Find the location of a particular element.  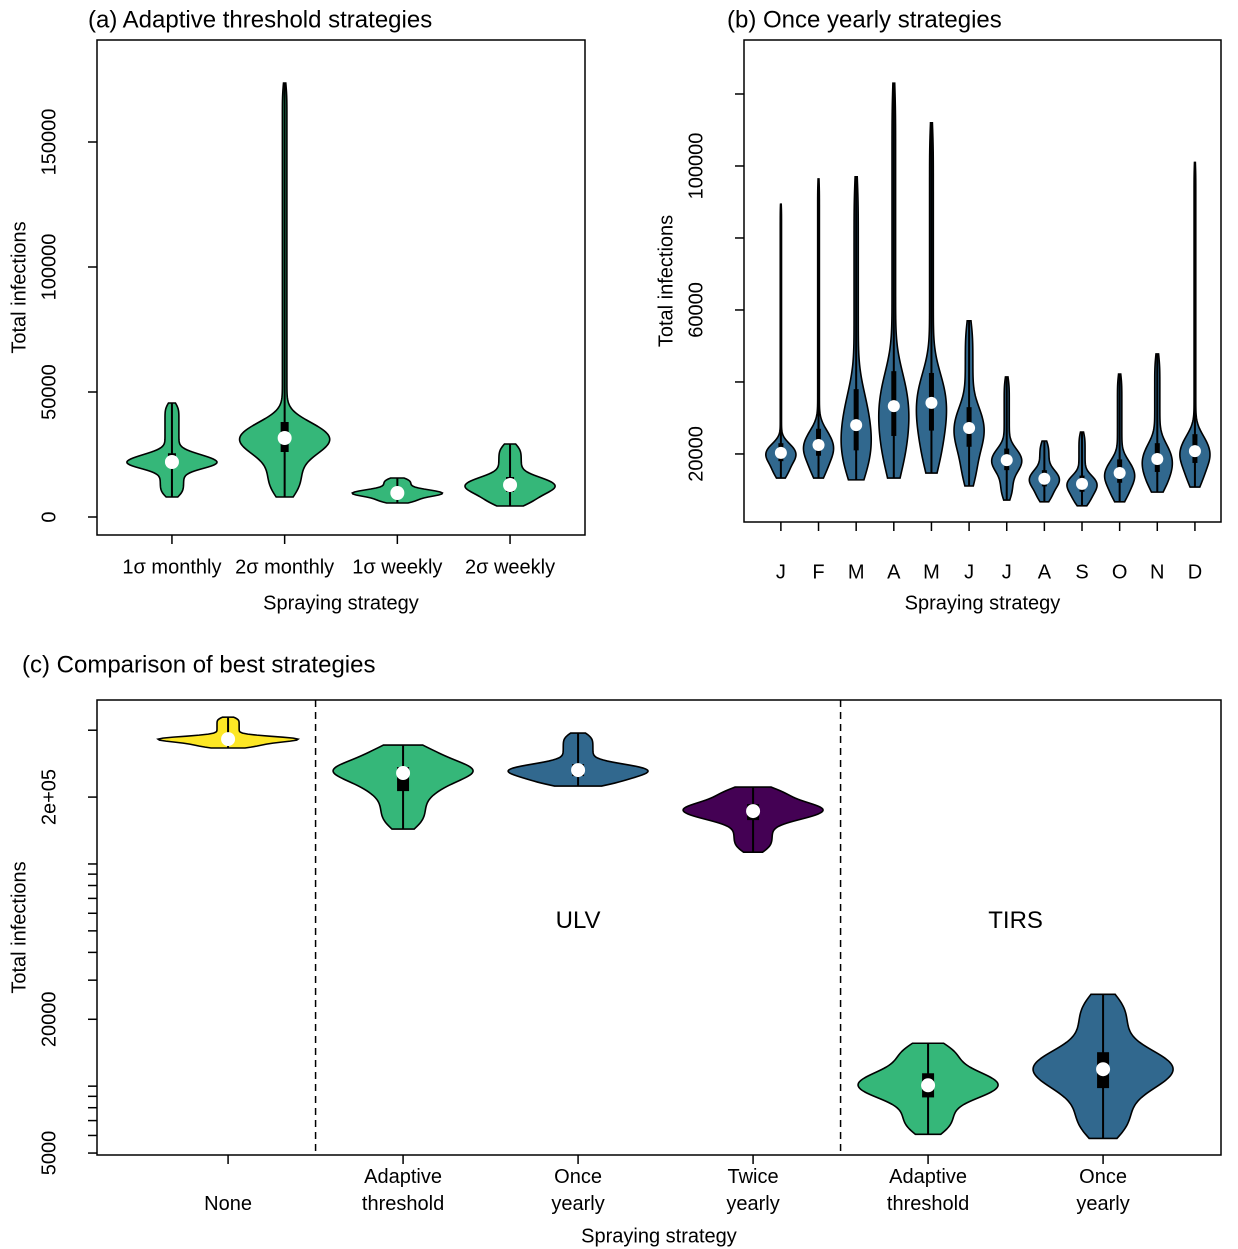

chart-title: (c) Comparison of best strategies is located at coordinates (198, 664).